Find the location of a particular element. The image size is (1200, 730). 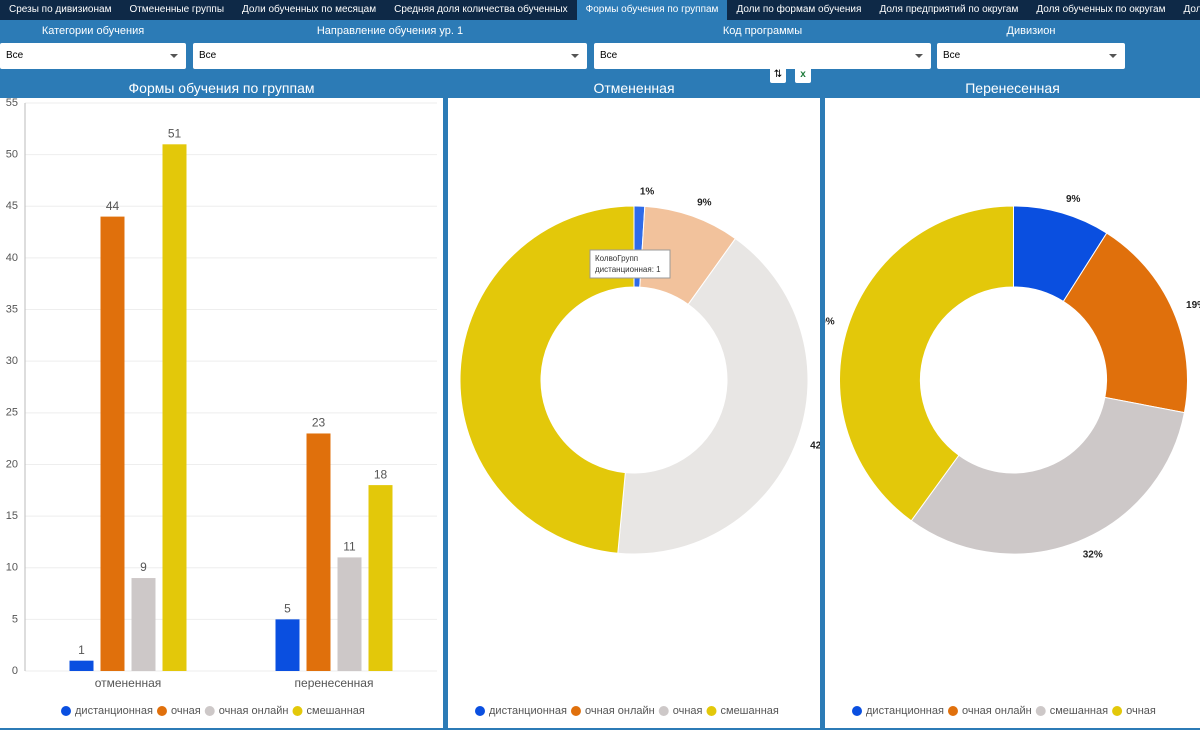

data-label: 44 is located at coordinates (113, 206).